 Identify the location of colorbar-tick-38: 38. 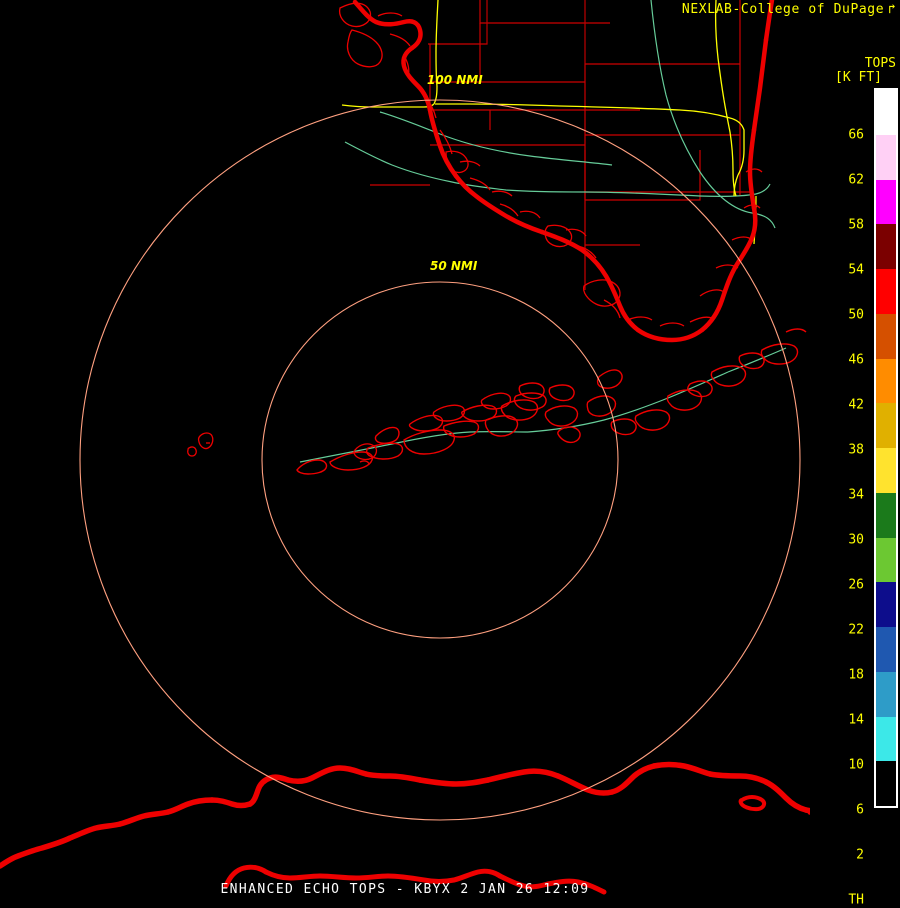
(856, 450).